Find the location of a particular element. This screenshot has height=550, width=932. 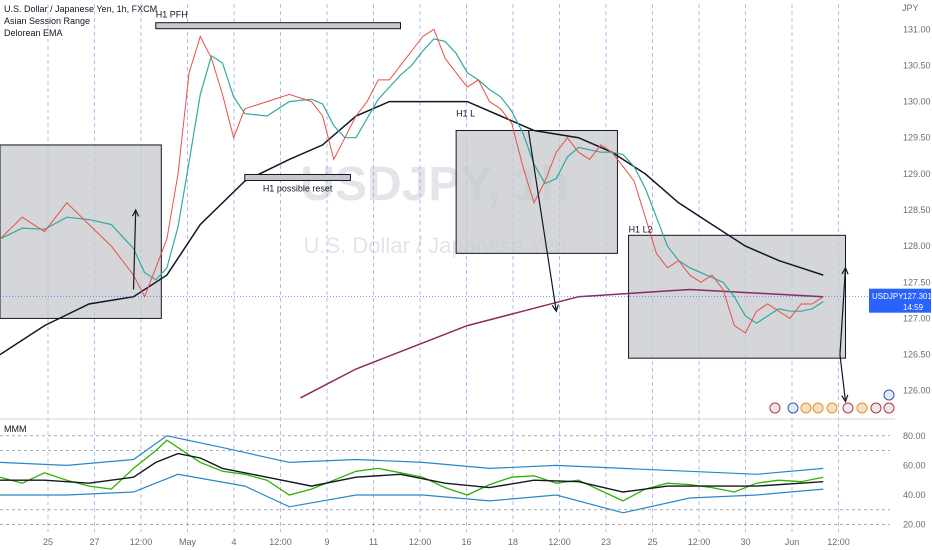

last-price-symbol: USDJPY is located at coordinates (888, 296).